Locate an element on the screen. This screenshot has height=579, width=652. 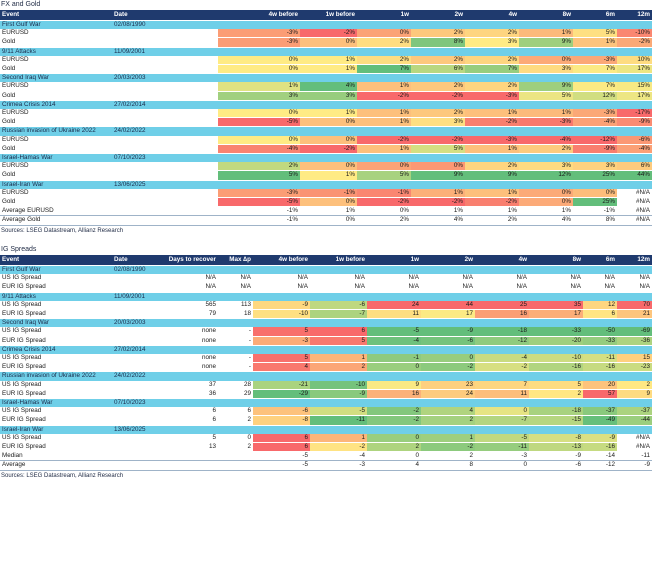
event-date: 20/03/2003 is located at coordinates (137, 323).